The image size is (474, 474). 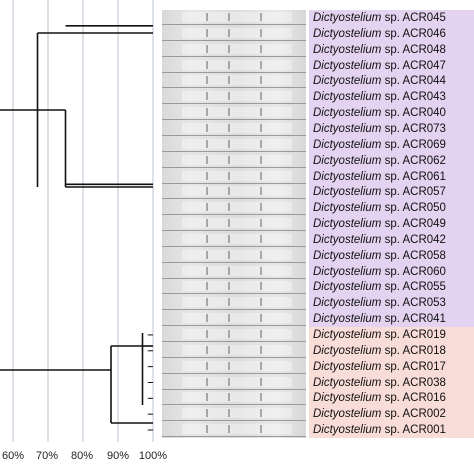 I want to click on strain-label: Dictyostelium sp. ACR050, so click(x=391, y=208).